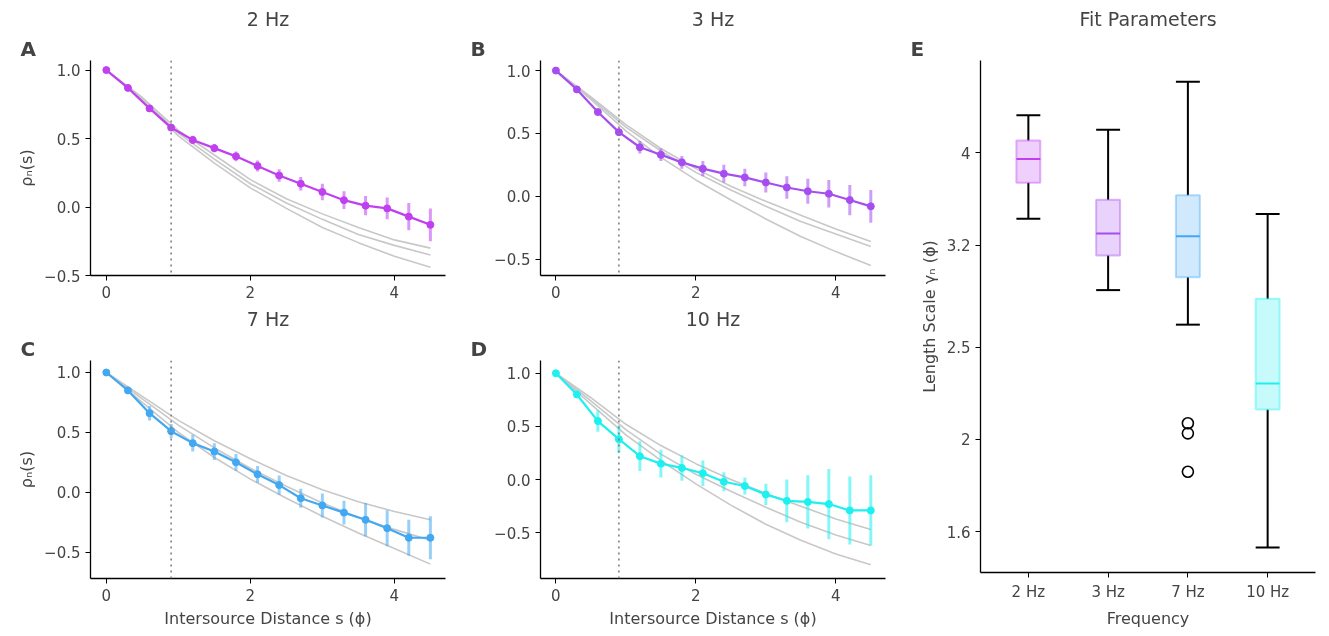 This screenshot has height=636, width=1329. I want to click on x-tick-label: 2 Hz, so click(1028, 591).